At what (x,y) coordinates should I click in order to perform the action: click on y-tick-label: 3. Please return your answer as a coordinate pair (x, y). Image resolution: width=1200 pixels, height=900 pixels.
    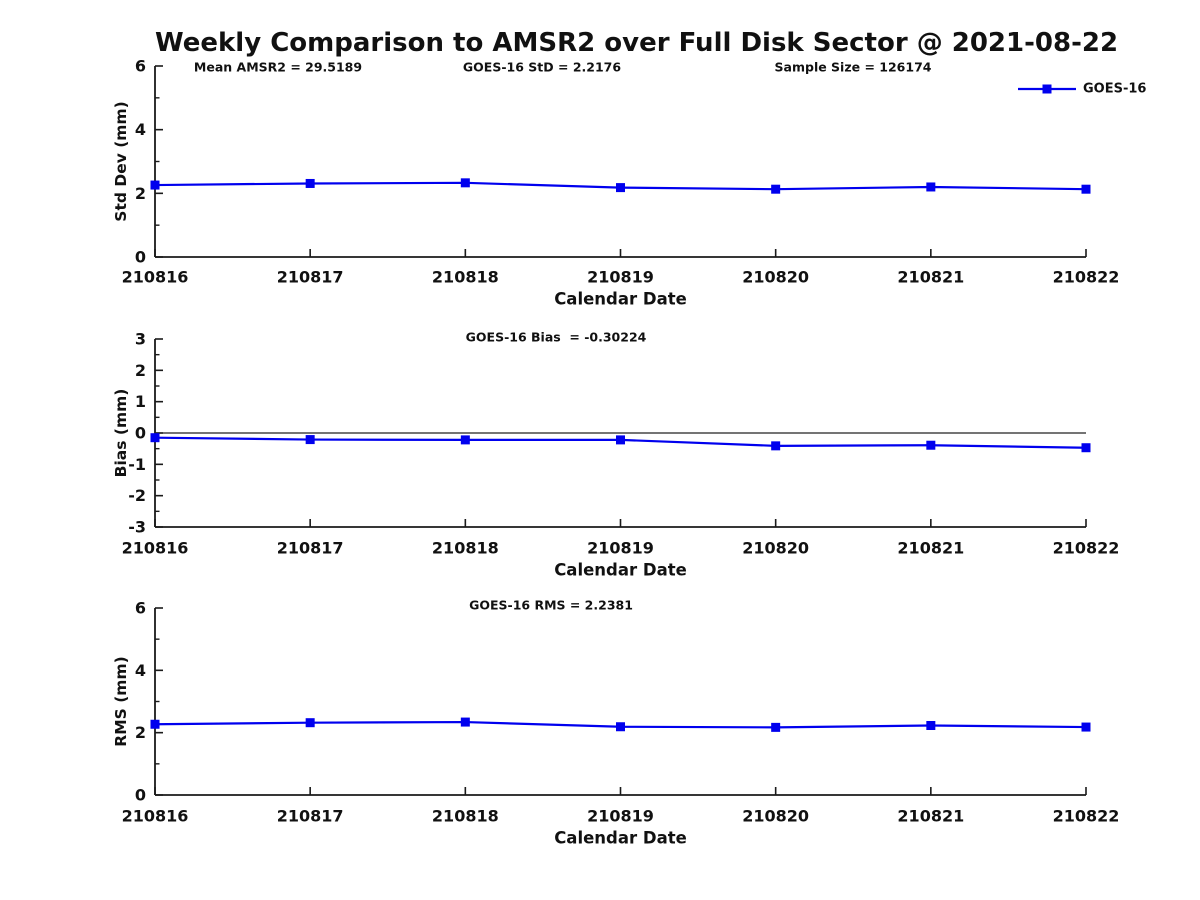
    Looking at the image, I should click on (140, 339).